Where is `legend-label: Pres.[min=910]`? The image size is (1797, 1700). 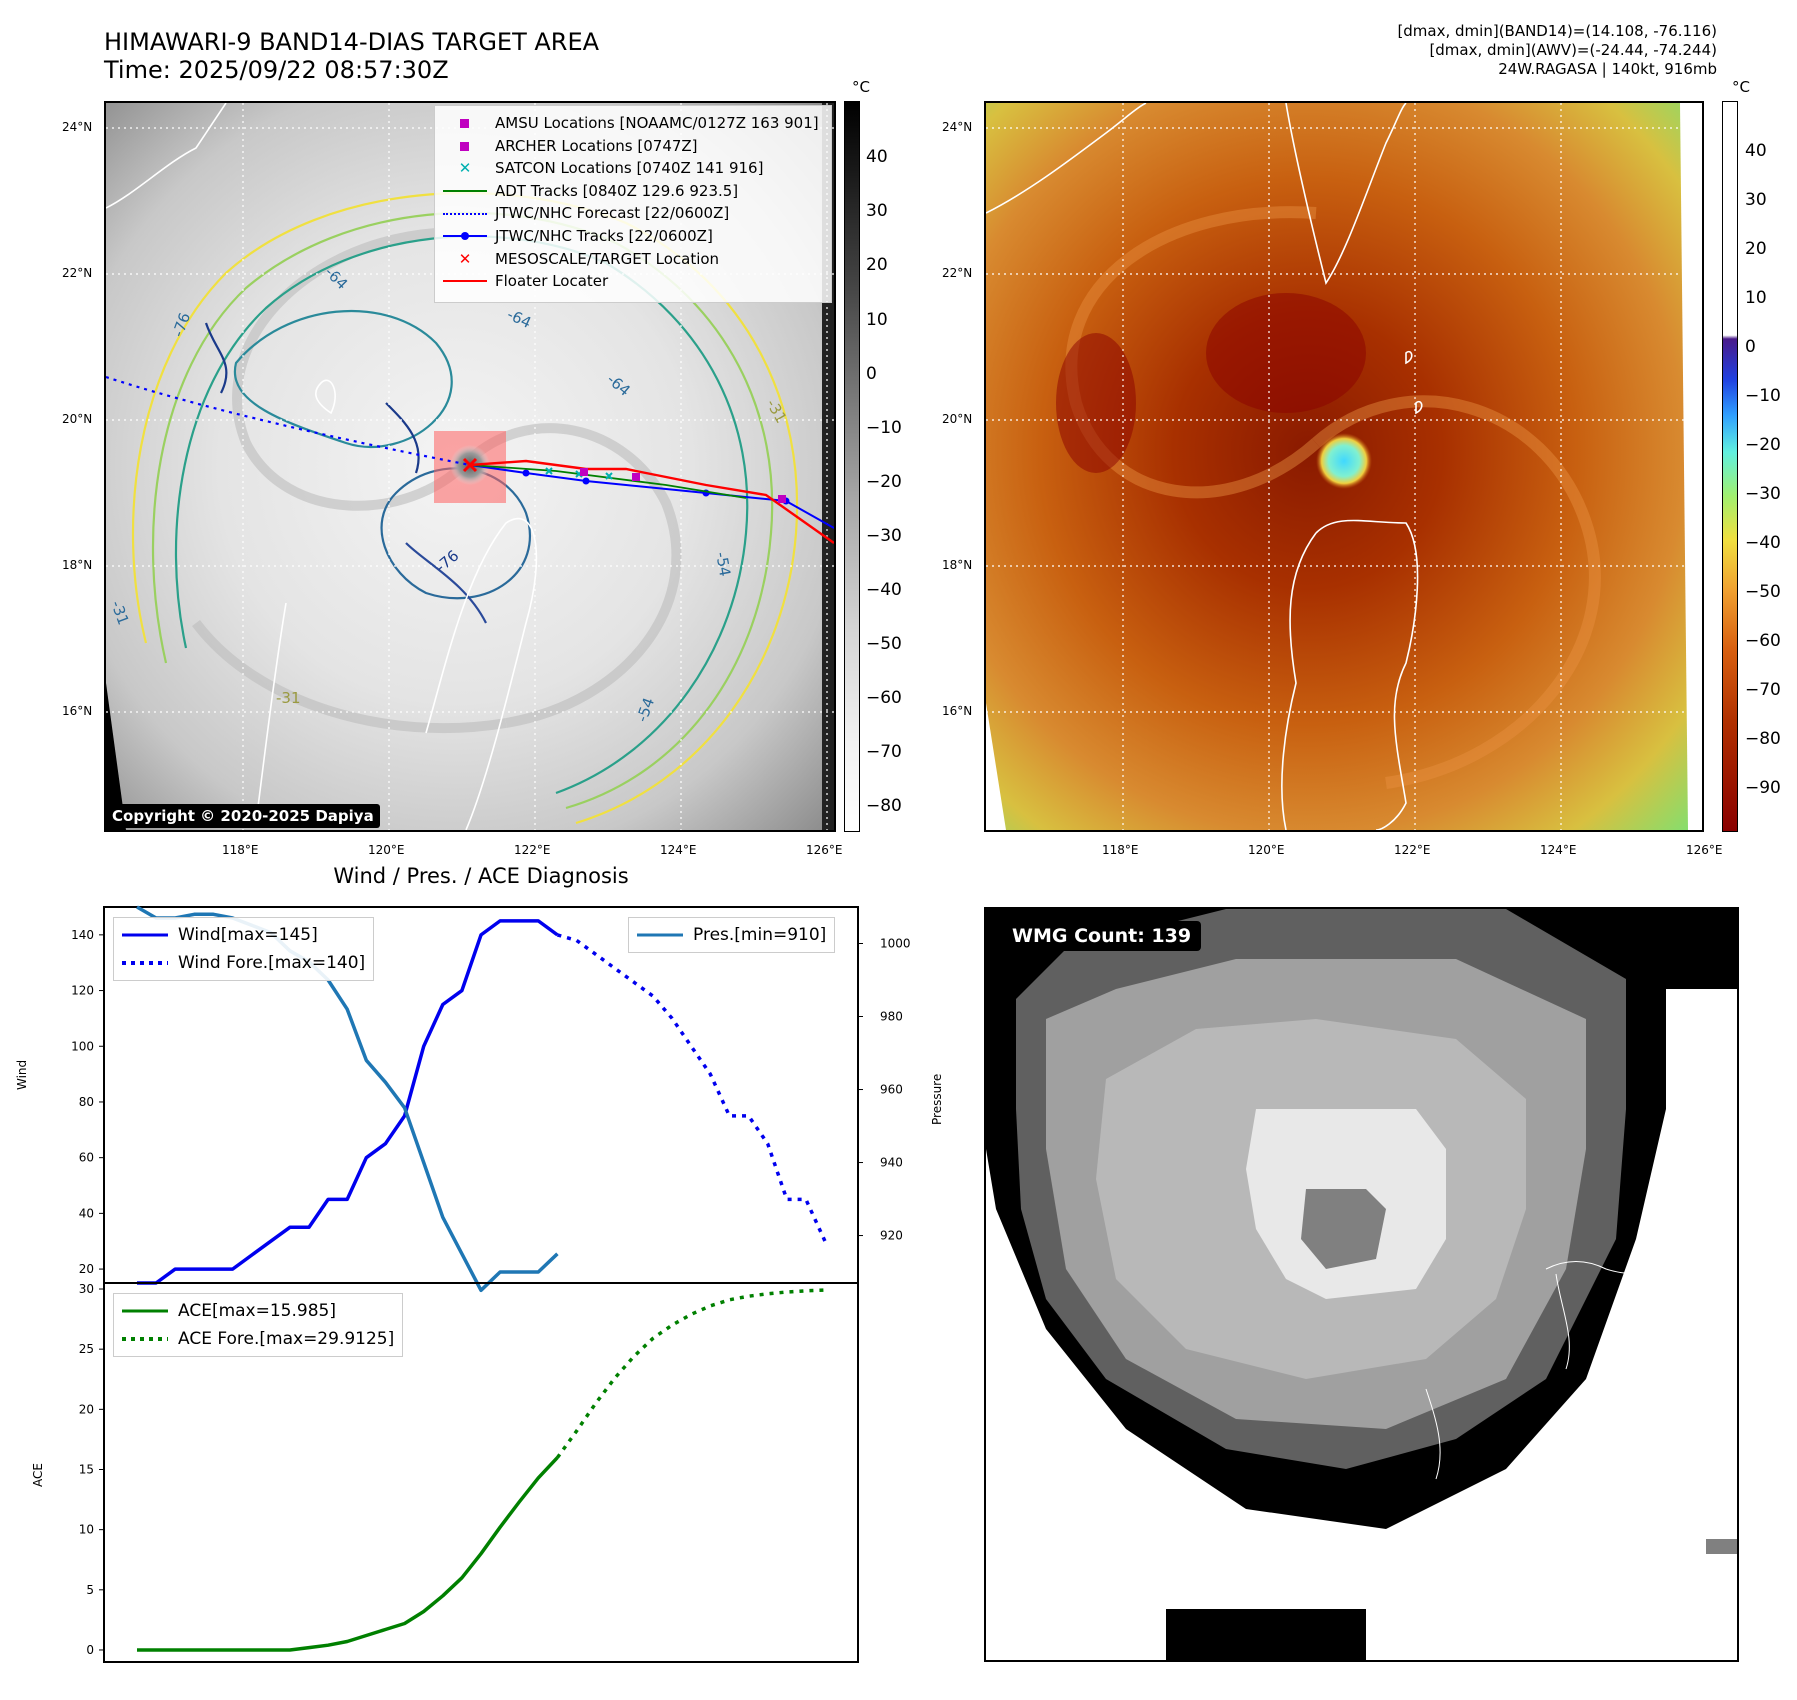
legend-label: Pres.[min=910] is located at coordinates (760, 935).